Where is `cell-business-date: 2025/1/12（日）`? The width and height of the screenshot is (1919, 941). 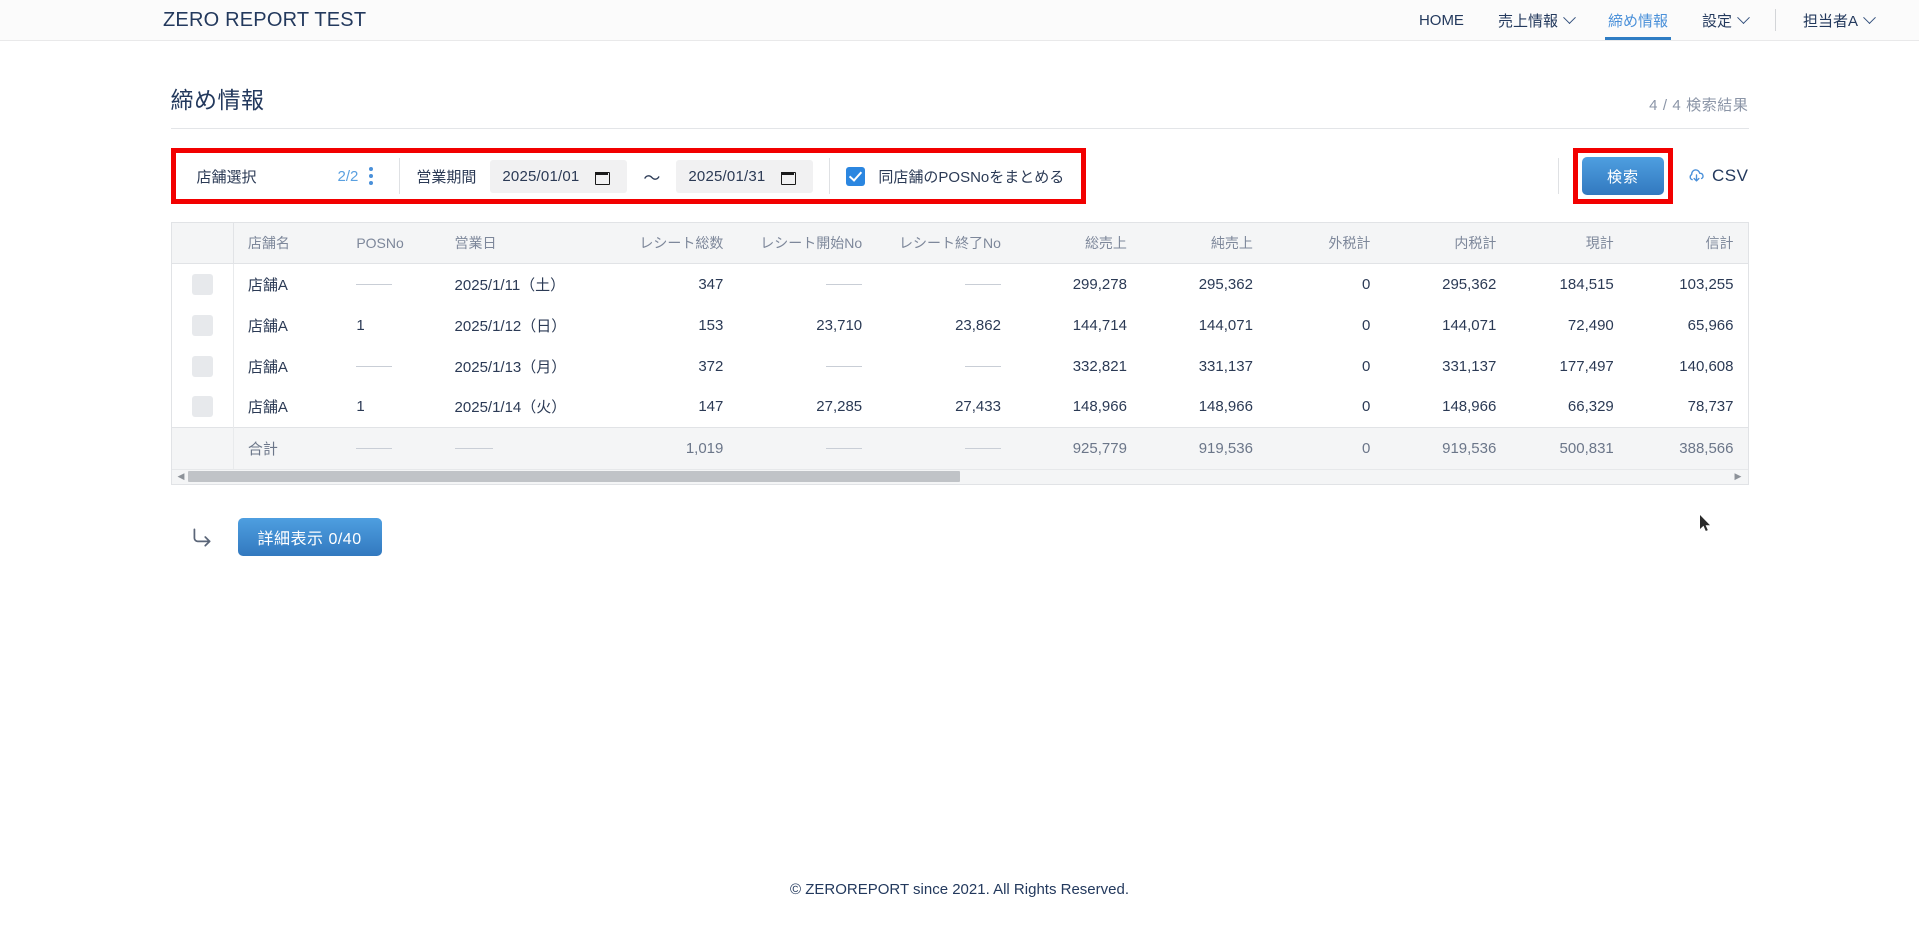
cell-business-date: 2025/1/12（日） is located at coordinates (510, 326).